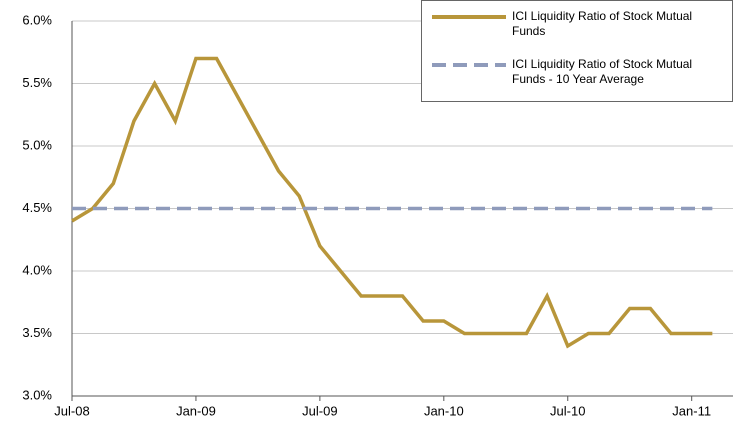 This screenshot has height=431, width=749. Describe the element at coordinates (37, 207) in the screenshot. I see `y-tick-label: 4.5%` at that location.